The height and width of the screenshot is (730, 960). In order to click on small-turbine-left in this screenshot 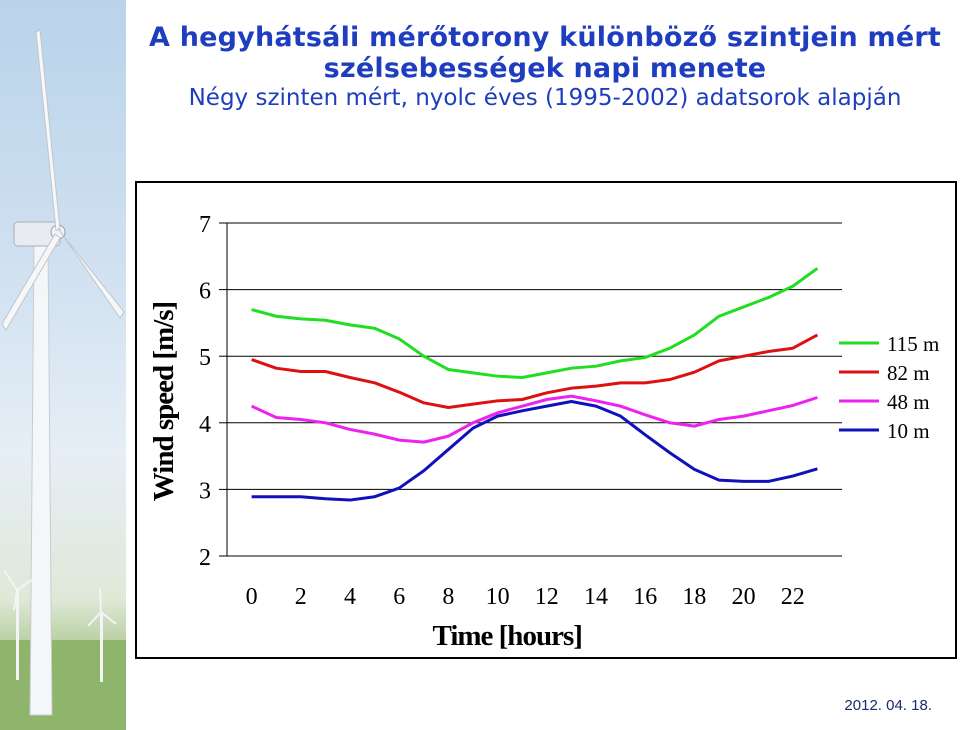, I will do `click(18, 624)`.